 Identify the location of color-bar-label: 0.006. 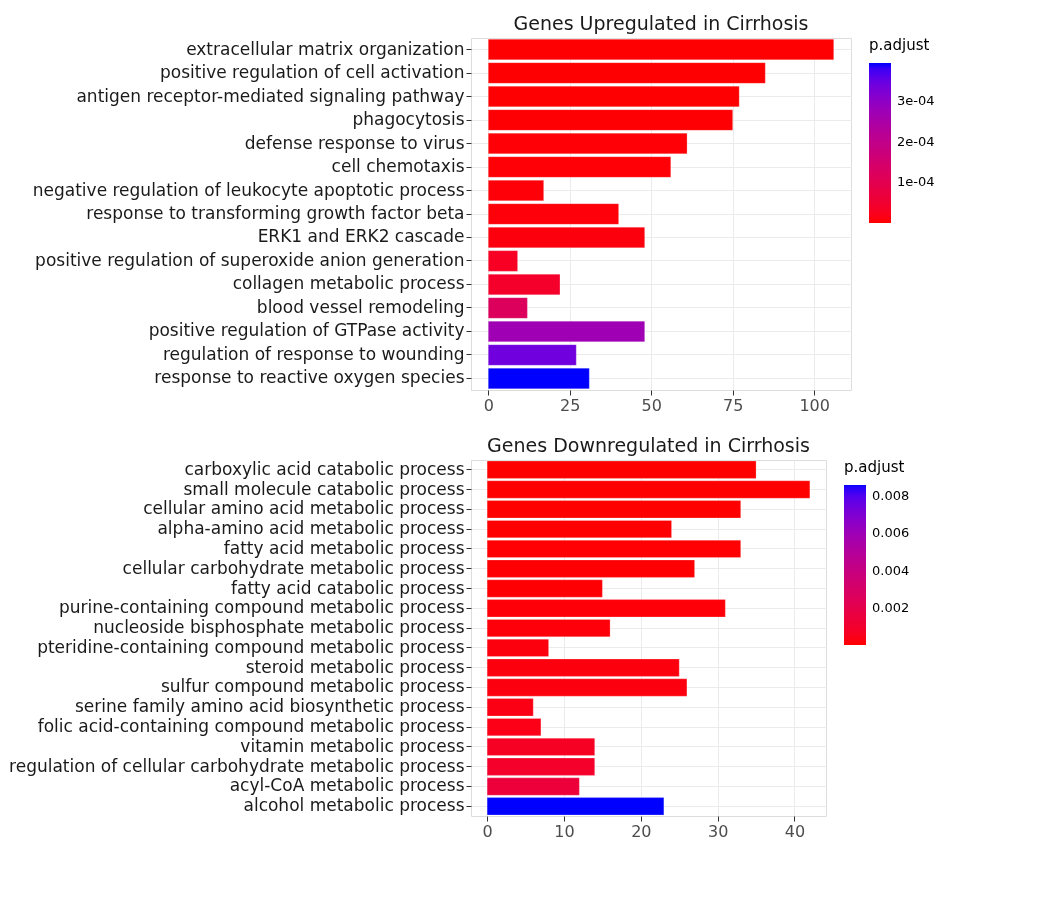
(891, 533).